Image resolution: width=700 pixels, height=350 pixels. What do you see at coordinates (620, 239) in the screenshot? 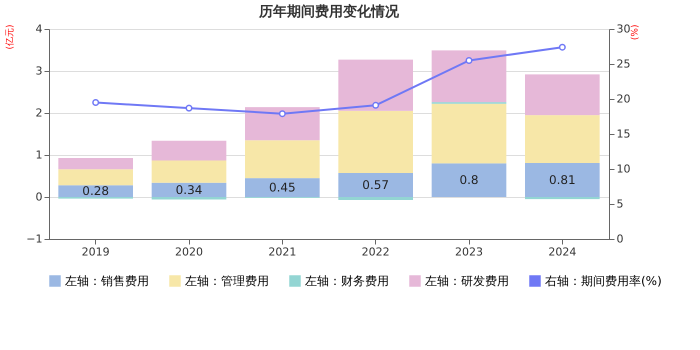
I see `y2-tick-label: 0` at bounding box center [620, 239].